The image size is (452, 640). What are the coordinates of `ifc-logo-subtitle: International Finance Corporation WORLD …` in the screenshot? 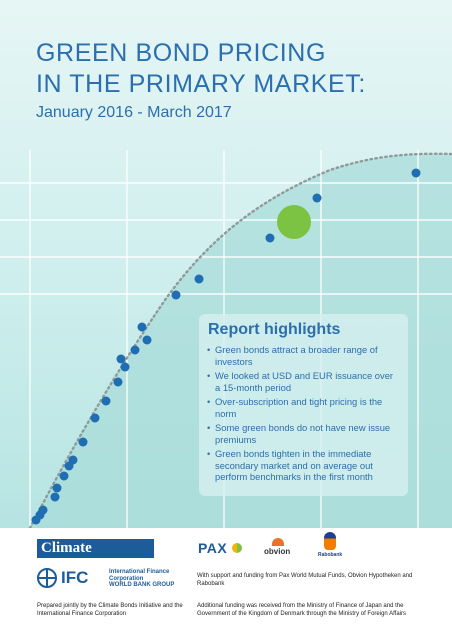 It's located at (154, 579).